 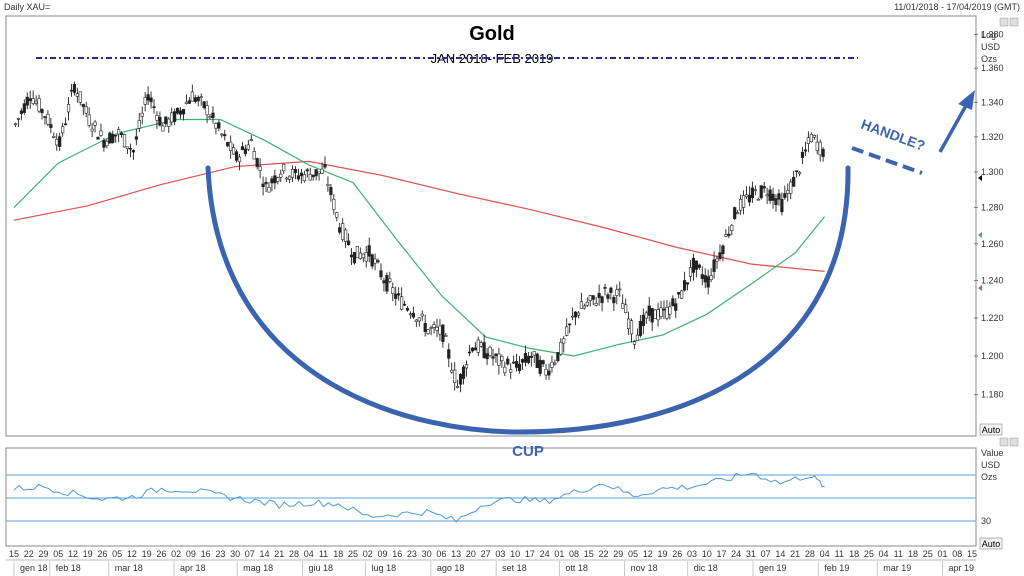 What do you see at coordinates (545, 554) in the screenshot?
I see `x-tick-label: 24` at bounding box center [545, 554].